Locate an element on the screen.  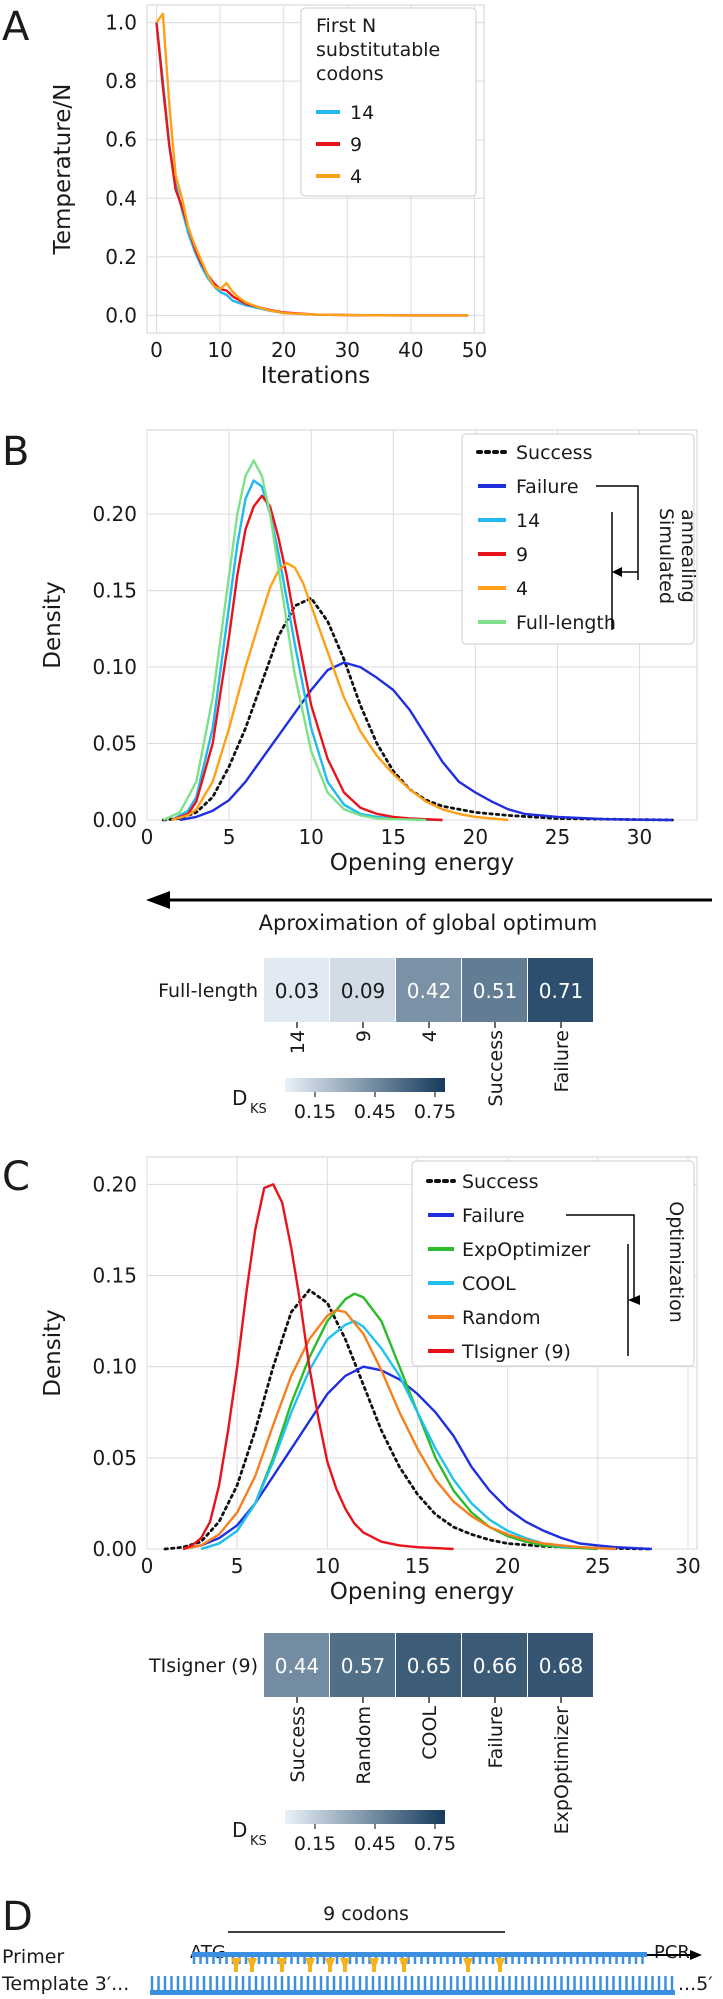
heatmap-value: 0.71 is located at coordinates (561, 991).